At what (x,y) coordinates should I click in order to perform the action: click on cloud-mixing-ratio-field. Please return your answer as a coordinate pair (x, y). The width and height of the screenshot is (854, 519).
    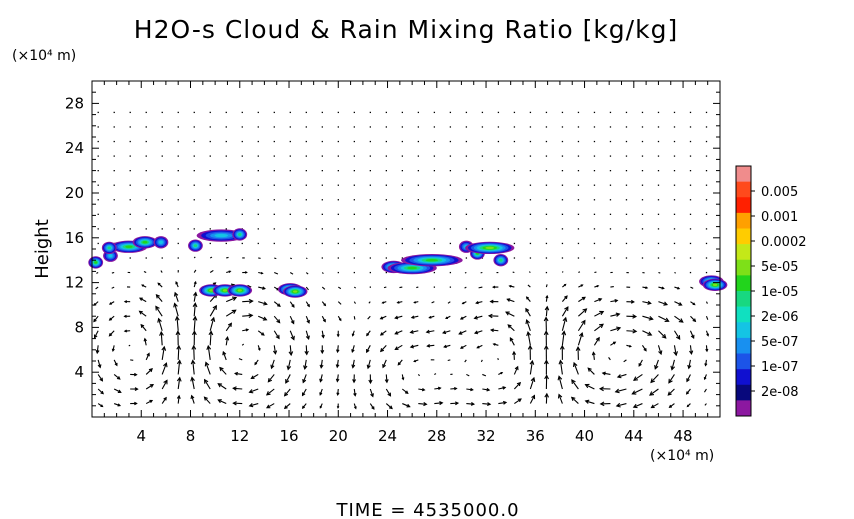
    Looking at the image, I should click on (408, 263).